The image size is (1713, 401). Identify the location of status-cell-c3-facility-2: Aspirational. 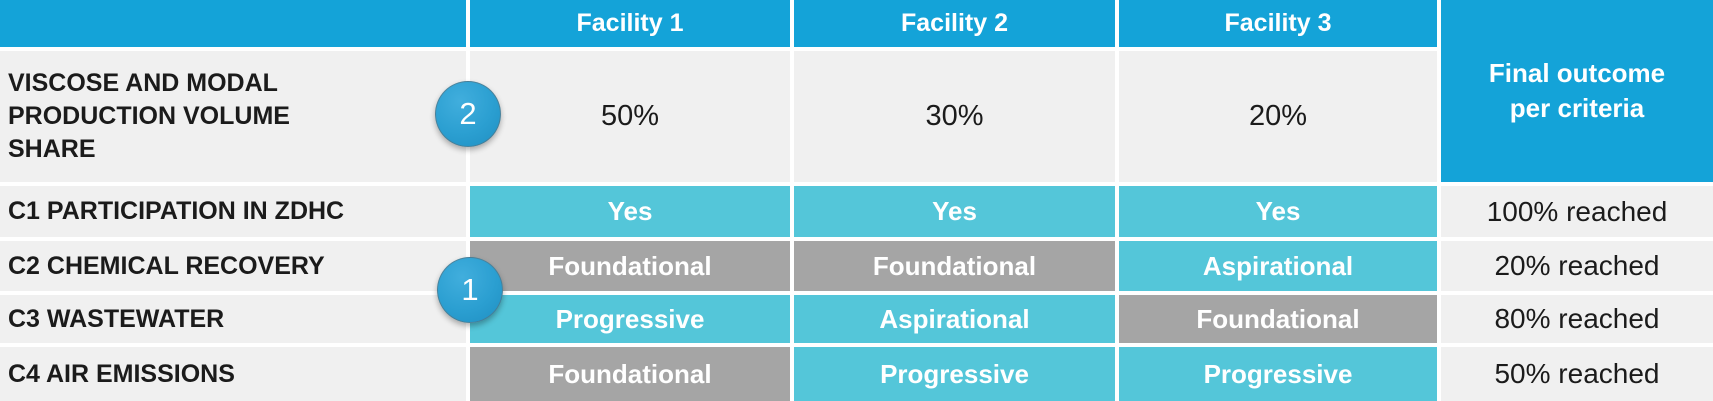
(954, 319).